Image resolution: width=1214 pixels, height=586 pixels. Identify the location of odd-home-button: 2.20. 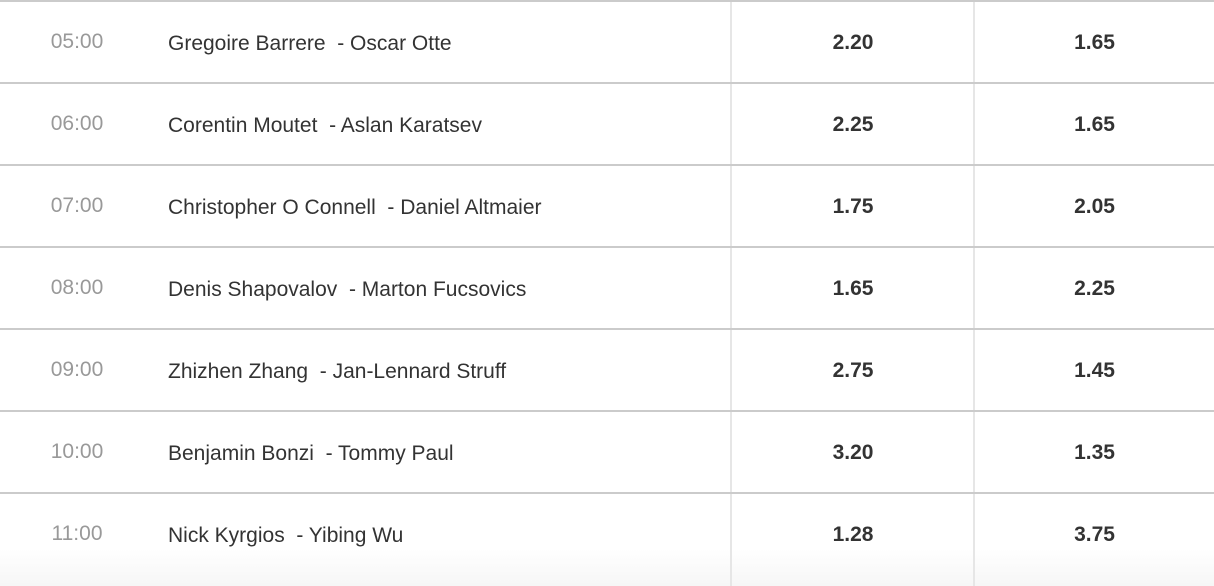
(852, 42).